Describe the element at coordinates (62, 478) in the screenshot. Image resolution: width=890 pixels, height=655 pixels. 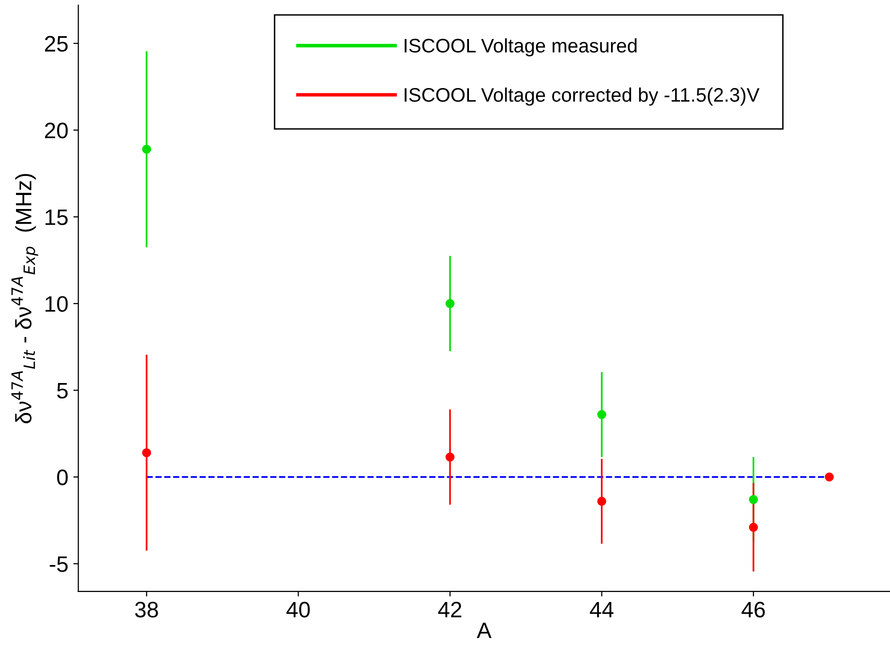
I see `y-tick-label: 0` at that location.